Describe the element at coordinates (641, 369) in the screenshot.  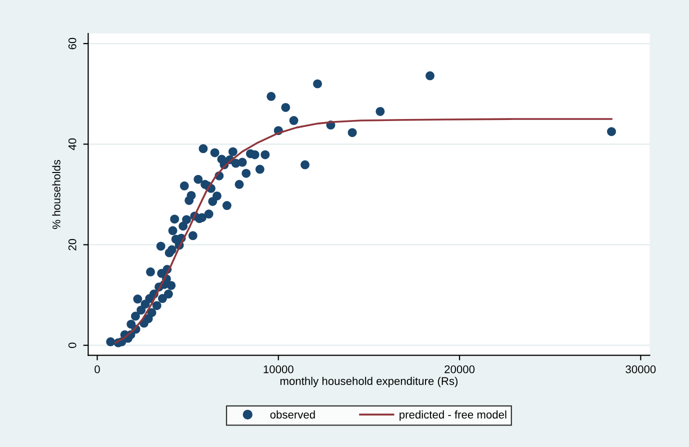
I see `x-tick-label: 30000` at that location.